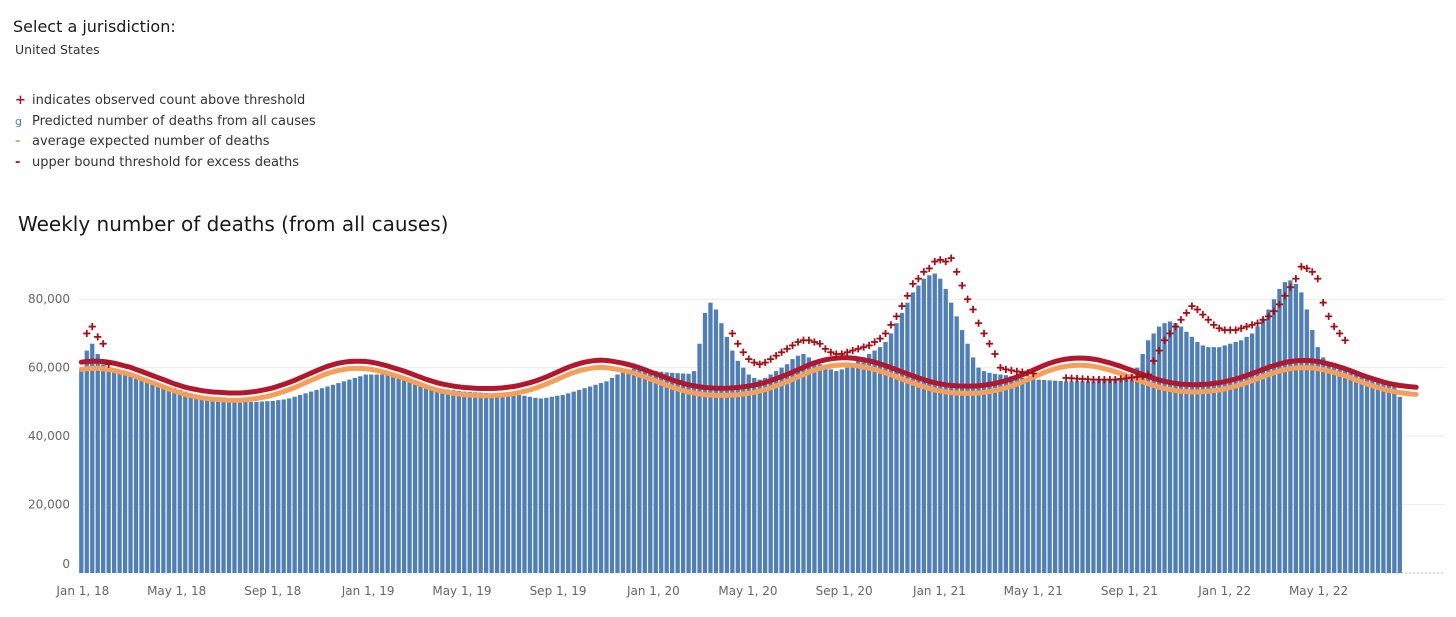 The height and width of the screenshot is (617, 1456). Describe the element at coordinates (18, 121) in the screenshot. I see `bar-glyph-icon: g` at that location.